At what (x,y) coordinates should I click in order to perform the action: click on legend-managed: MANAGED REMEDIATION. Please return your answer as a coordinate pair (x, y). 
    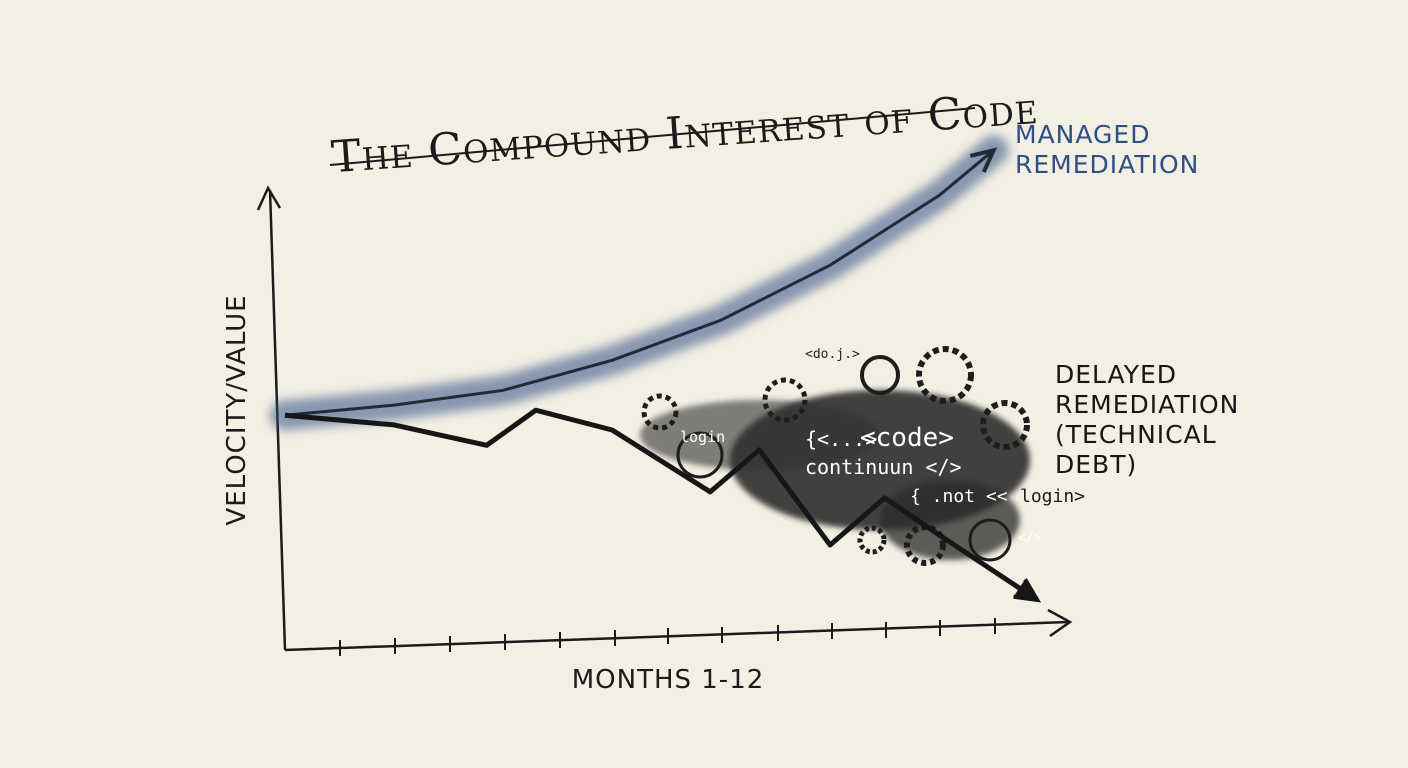
    Looking at the image, I should click on (1107, 149).